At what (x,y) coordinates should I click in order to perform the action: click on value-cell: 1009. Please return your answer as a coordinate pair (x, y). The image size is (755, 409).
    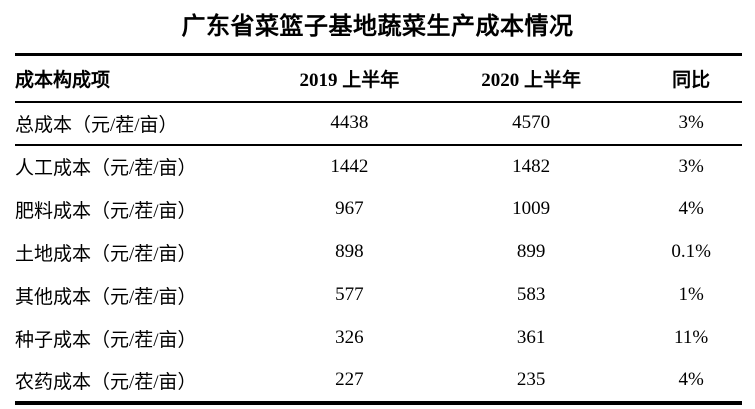
    Looking at the image, I should click on (531, 208).